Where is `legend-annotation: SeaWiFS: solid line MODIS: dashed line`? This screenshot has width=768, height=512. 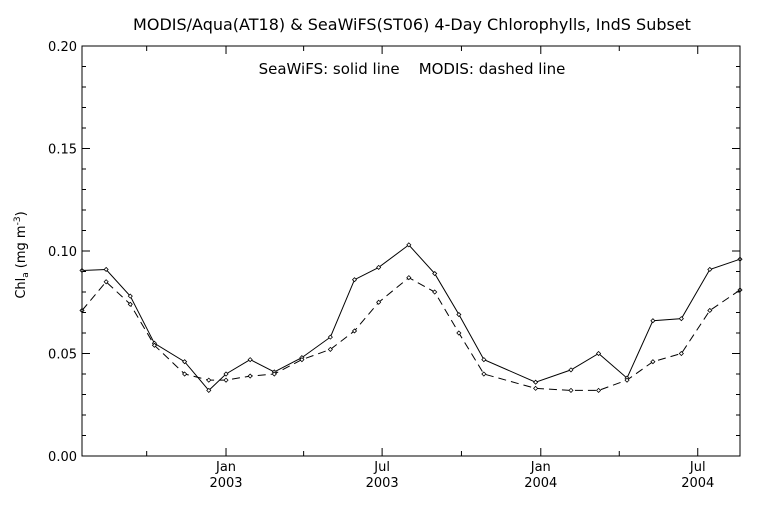 legend-annotation: SeaWiFS: solid line MODIS: dashed line is located at coordinates (412, 69).